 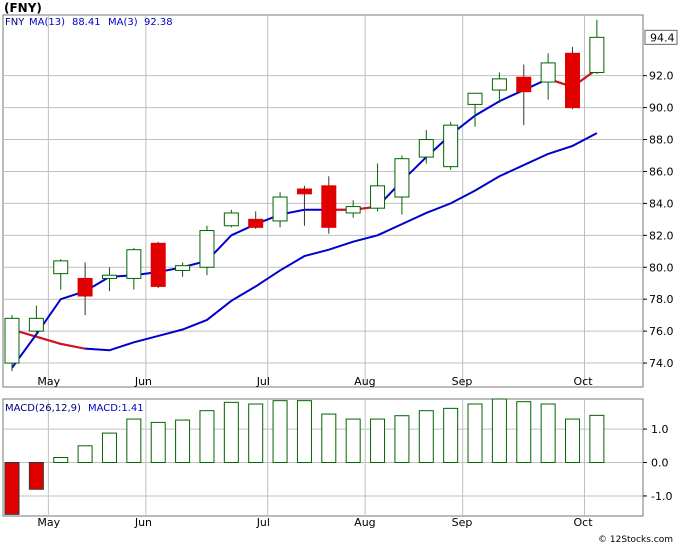 What do you see at coordinates (263, 381) in the screenshot?
I see `price-x-tick-label: Jul` at bounding box center [263, 381].